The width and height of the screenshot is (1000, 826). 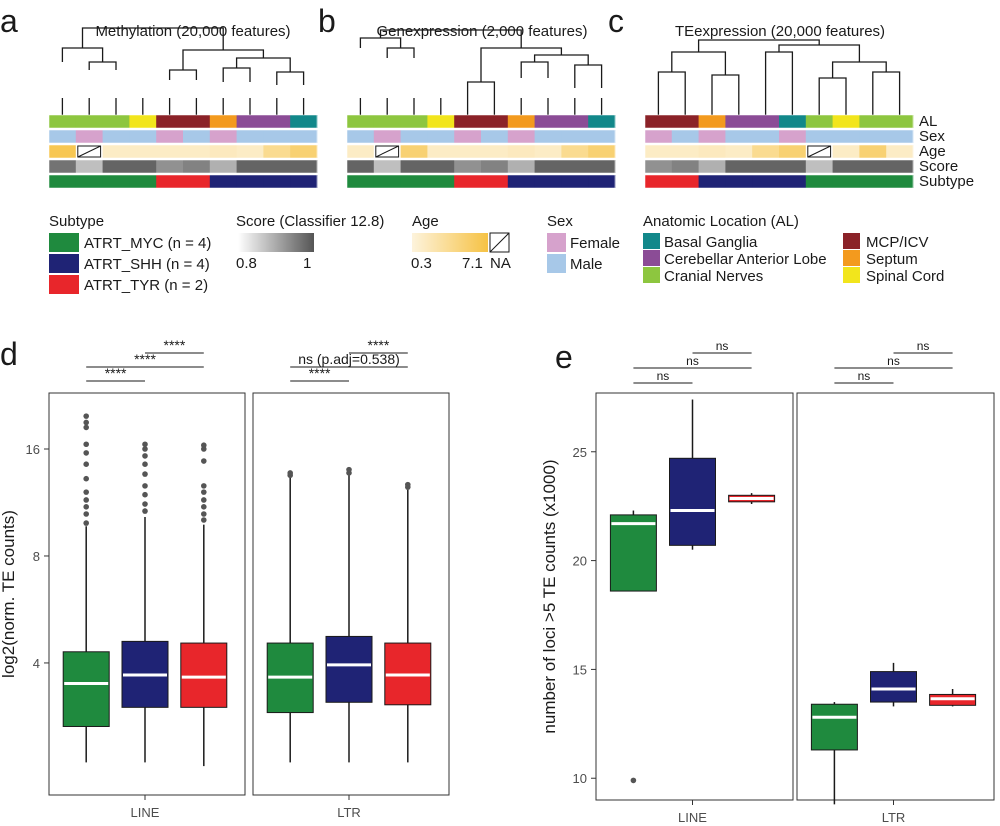 I want to click on facet-line: LINE **** **** ****, so click(x=147, y=578).